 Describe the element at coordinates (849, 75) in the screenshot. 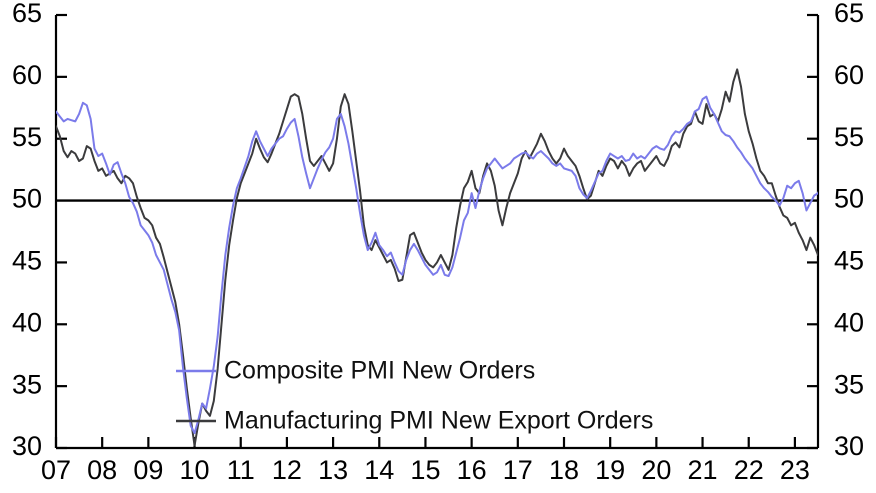

I see `y-axis-label-right: 60` at that location.